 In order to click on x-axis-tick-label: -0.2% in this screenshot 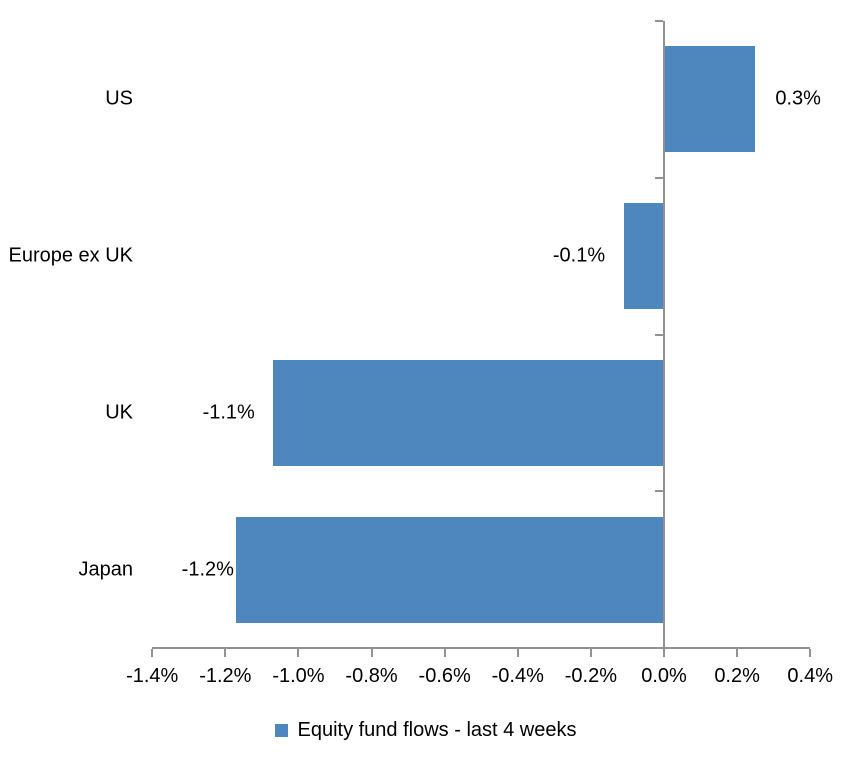, I will do `click(590, 676)`.